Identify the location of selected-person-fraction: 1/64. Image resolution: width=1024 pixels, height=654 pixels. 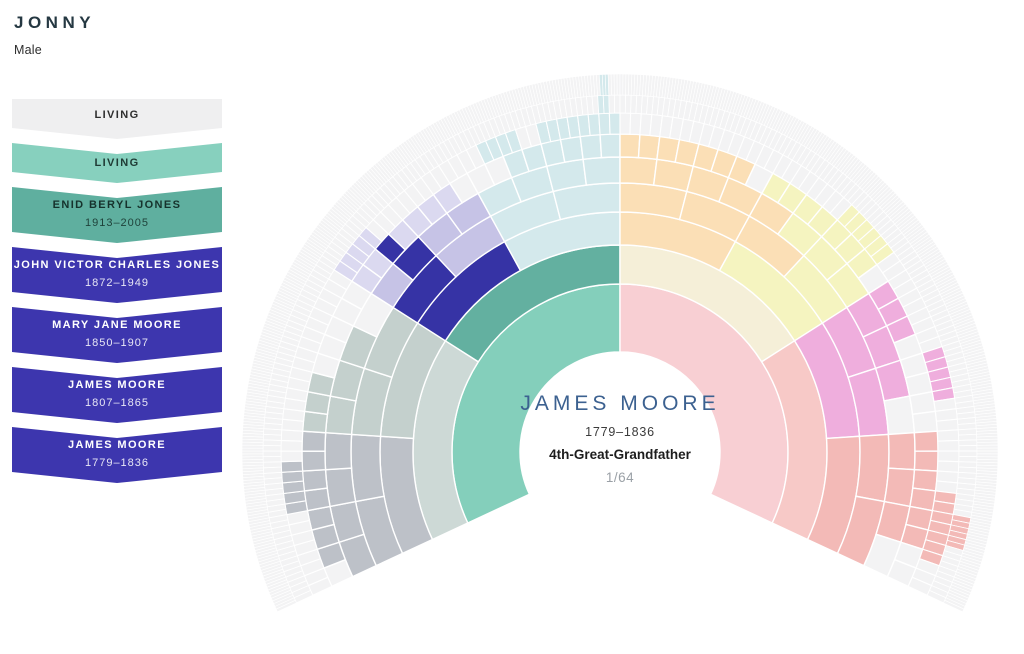
(620, 477).